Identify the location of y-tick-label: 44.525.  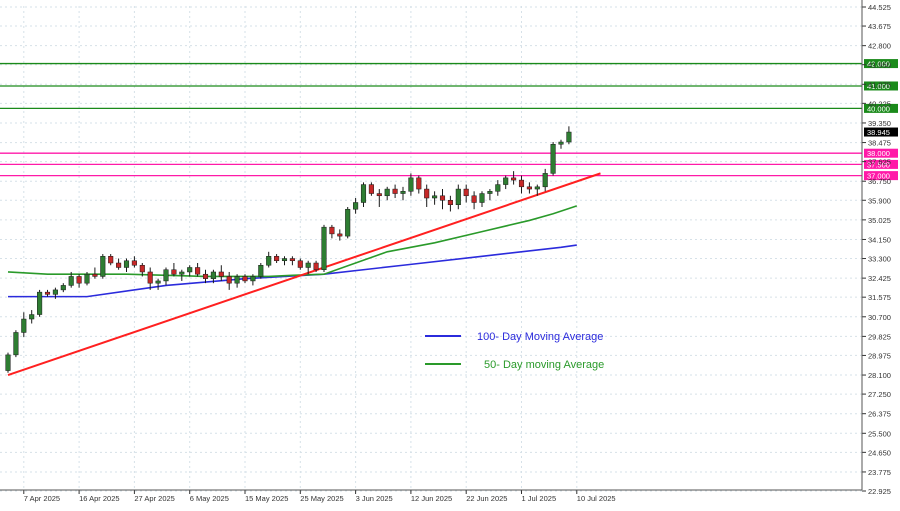
(879, 7).